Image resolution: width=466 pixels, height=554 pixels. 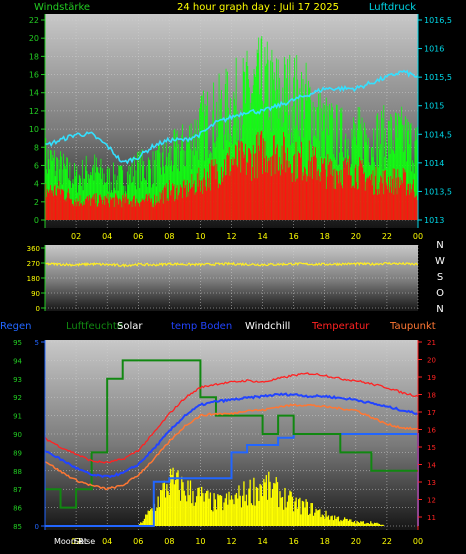 What do you see at coordinates (340, 326) in the screenshot?
I see `legend-item: Temperatur` at bounding box center [340, 326].